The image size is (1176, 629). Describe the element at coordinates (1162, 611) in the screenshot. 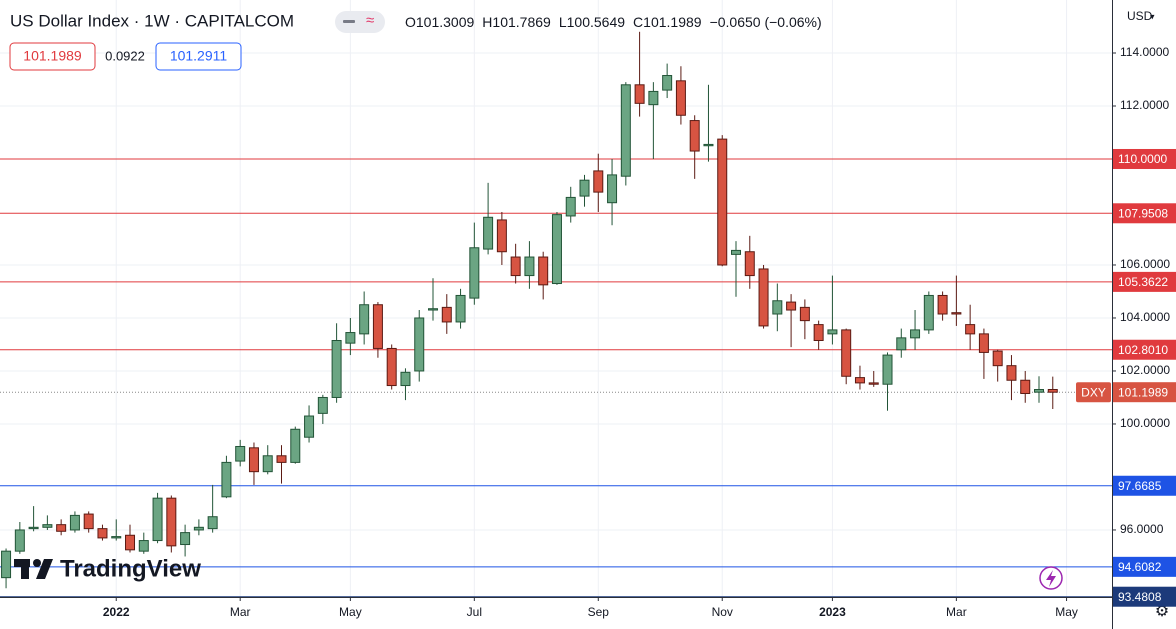

I see `settings-icon: ⚙` at that location.